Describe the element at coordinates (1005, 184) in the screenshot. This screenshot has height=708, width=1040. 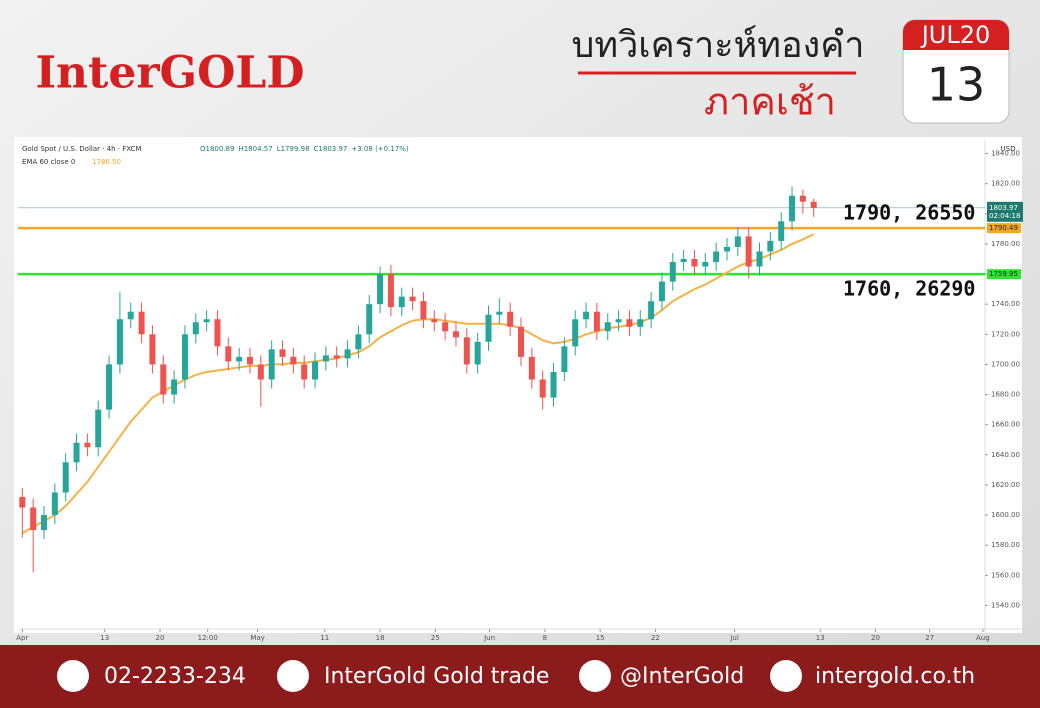
I see `y-tick-label: 1820.00` at that location.